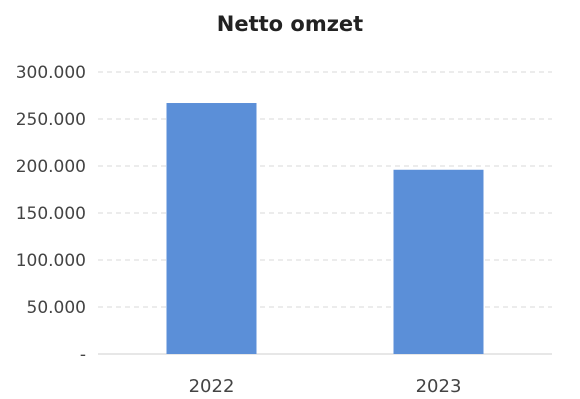 This screenshot has width=580, height=399. What do you see at coordinates (439, 386) in the screenshot?
I see `x-category-label: 2023` at bounding box center [439, 386].